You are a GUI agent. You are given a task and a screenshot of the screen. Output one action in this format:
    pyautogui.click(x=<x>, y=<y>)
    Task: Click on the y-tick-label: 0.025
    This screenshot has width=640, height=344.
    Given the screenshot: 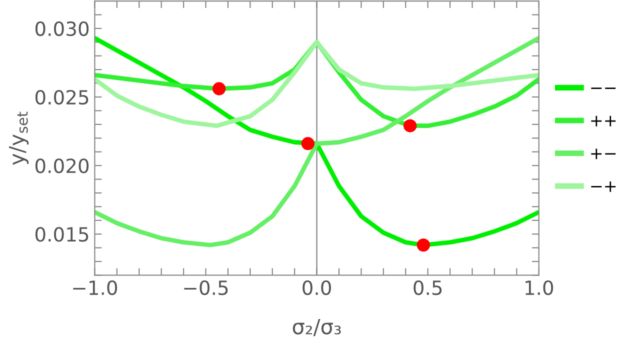 What is the action you would take?
    pyautogui.click(x=61, y=97)
    